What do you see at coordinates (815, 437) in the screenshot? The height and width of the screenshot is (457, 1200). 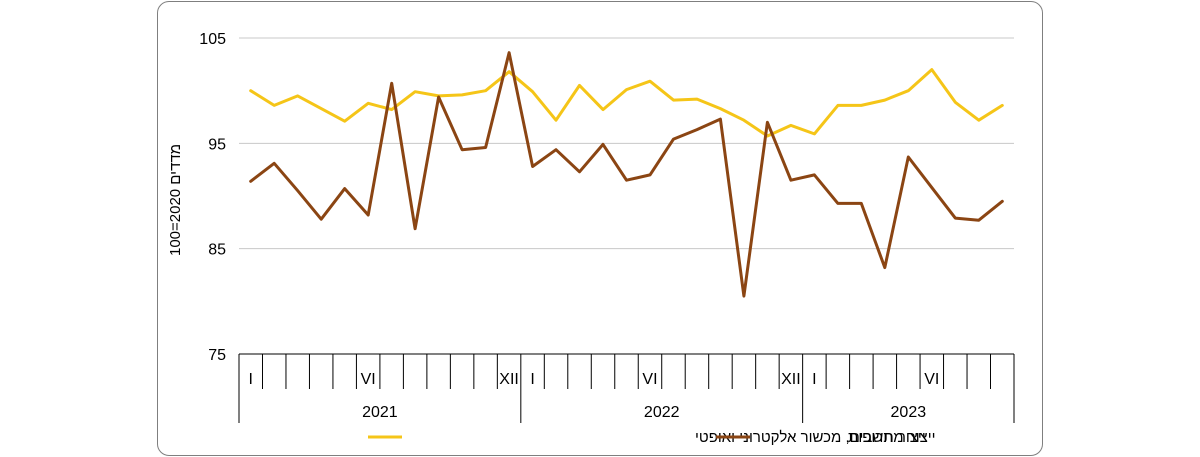 I see `legend-label-0: ייצור מחשבים, מכשור אלקטרוני ואופטי` at bounding box center [815, 437].